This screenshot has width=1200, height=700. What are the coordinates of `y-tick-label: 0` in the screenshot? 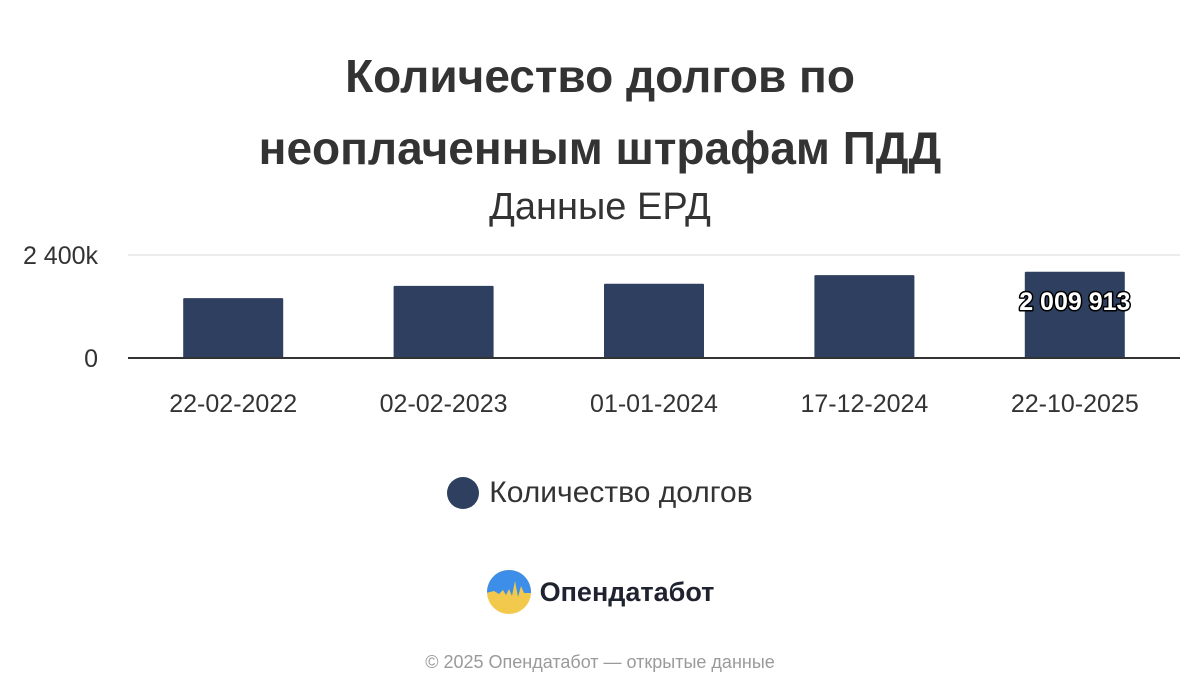 It's located at (91, 359).